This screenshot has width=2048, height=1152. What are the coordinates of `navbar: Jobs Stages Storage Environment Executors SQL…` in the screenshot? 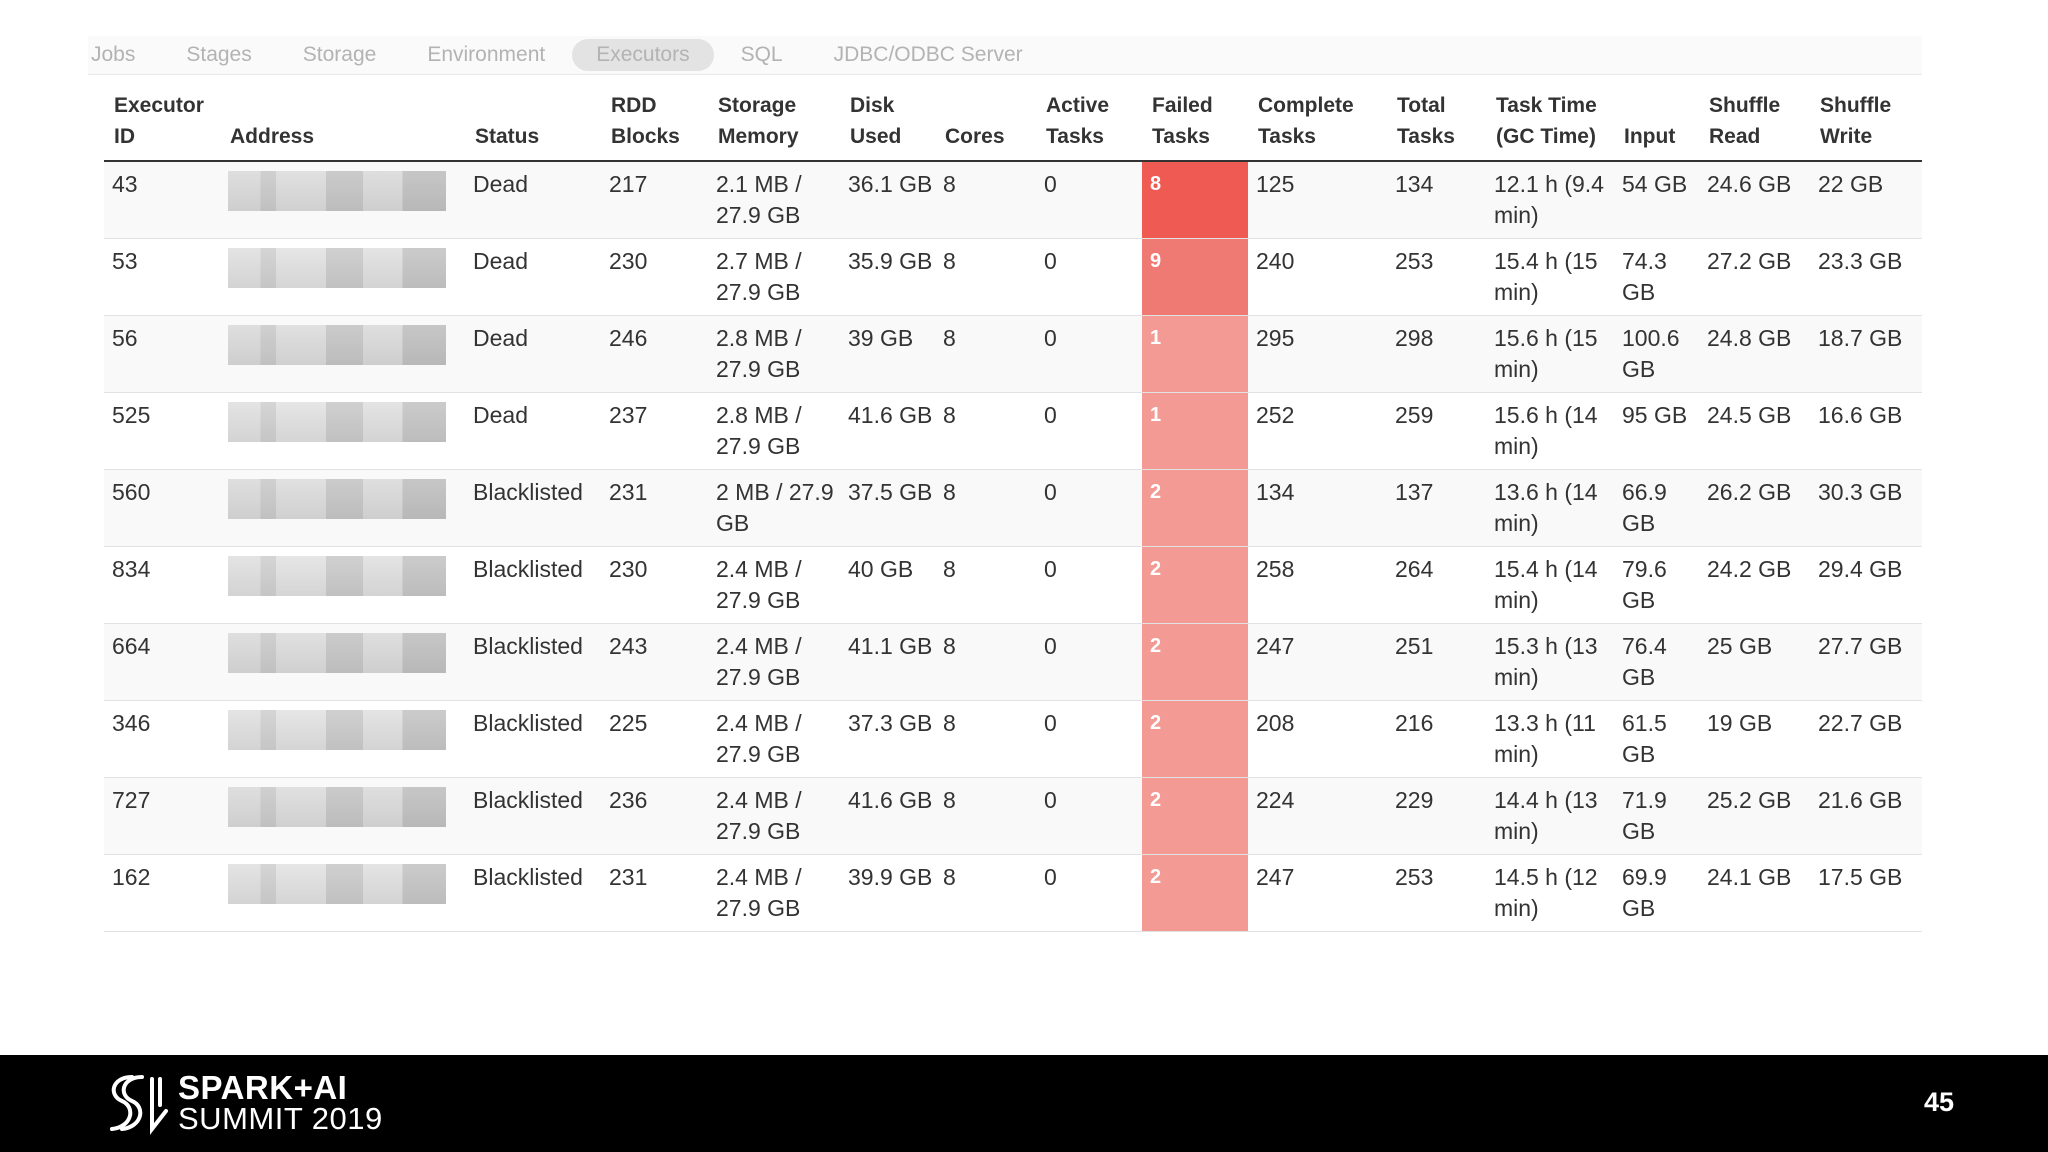 It's located at (1005, 55).